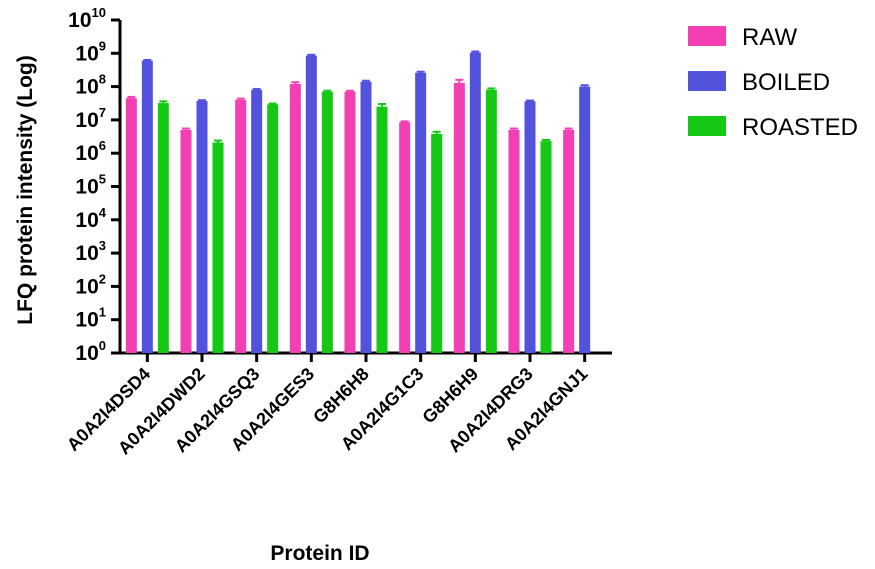  I want to click on bar-raw-a0a2i4gsq3, so click(241, 226).